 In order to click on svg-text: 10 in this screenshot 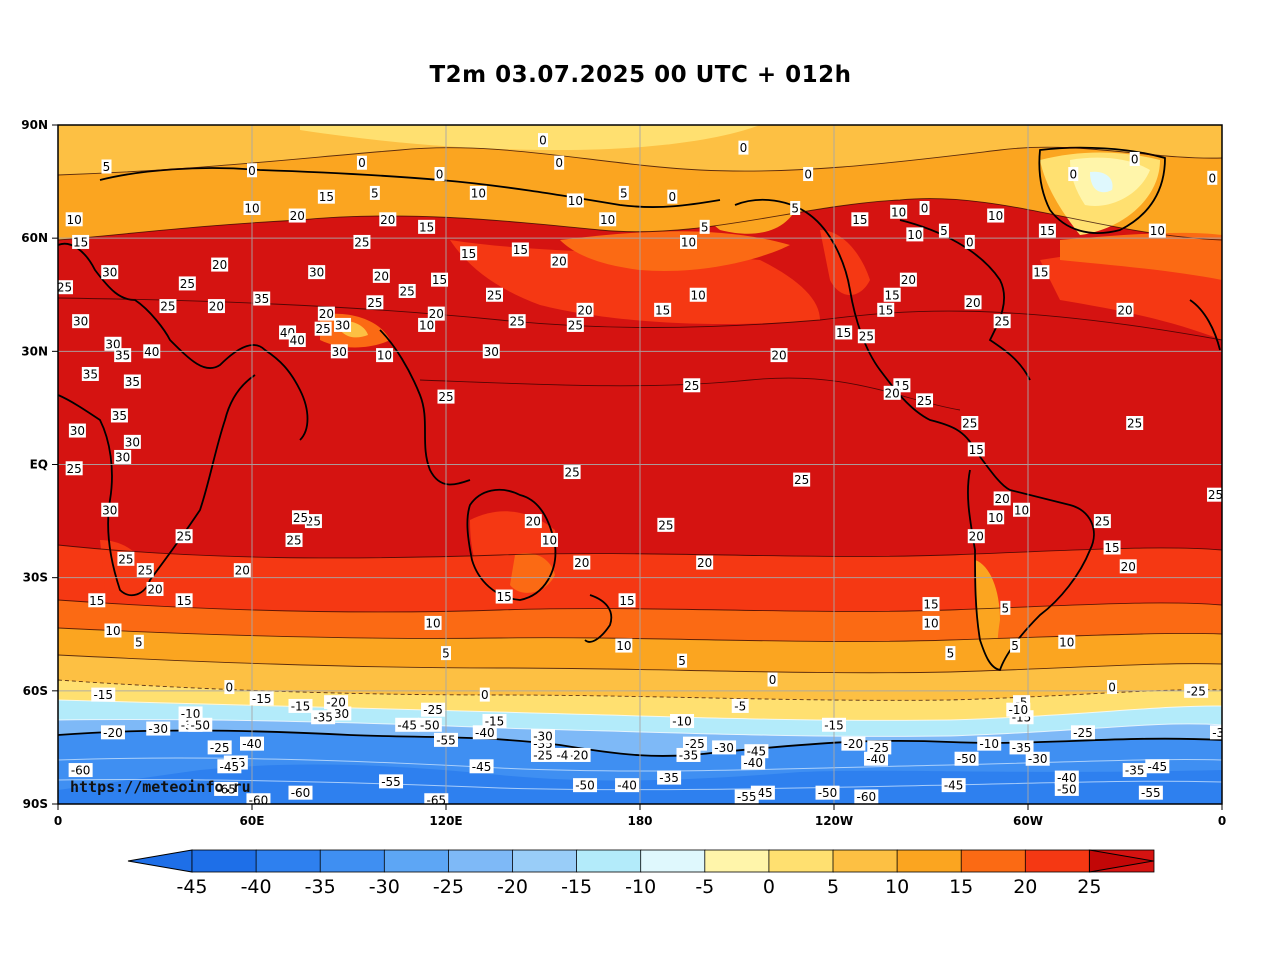, I will do `click(478, 193)`.